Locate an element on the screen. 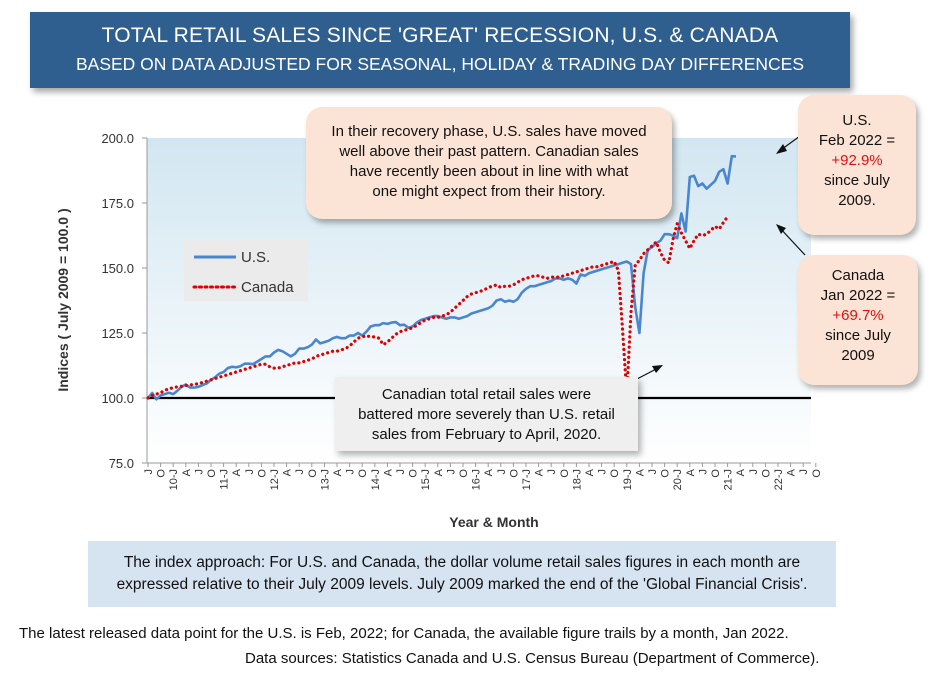  x-tick-label: 11-J is located at coordinates (225, 479).